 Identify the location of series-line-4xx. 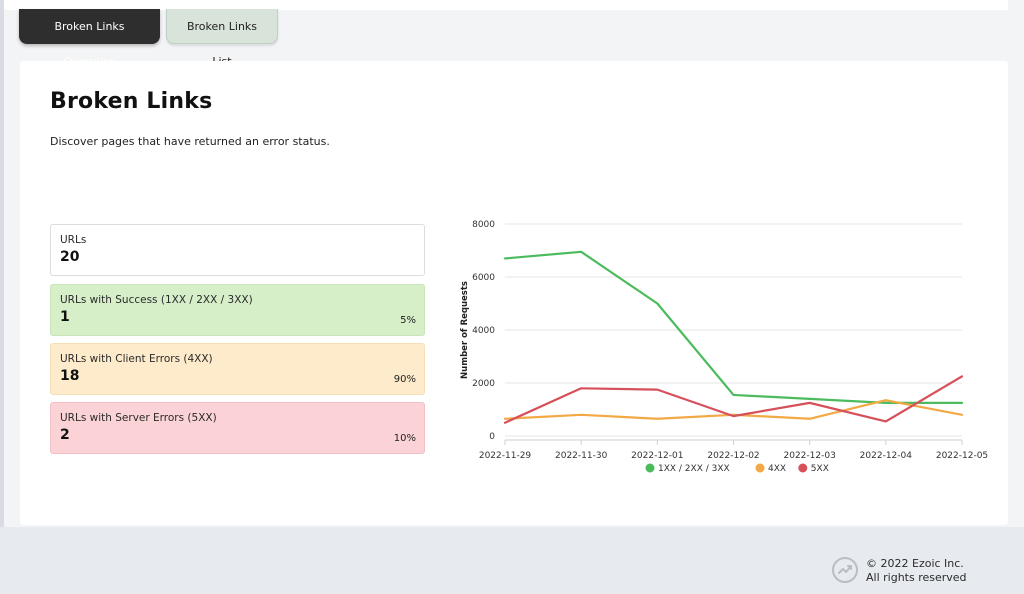
(733, 409).